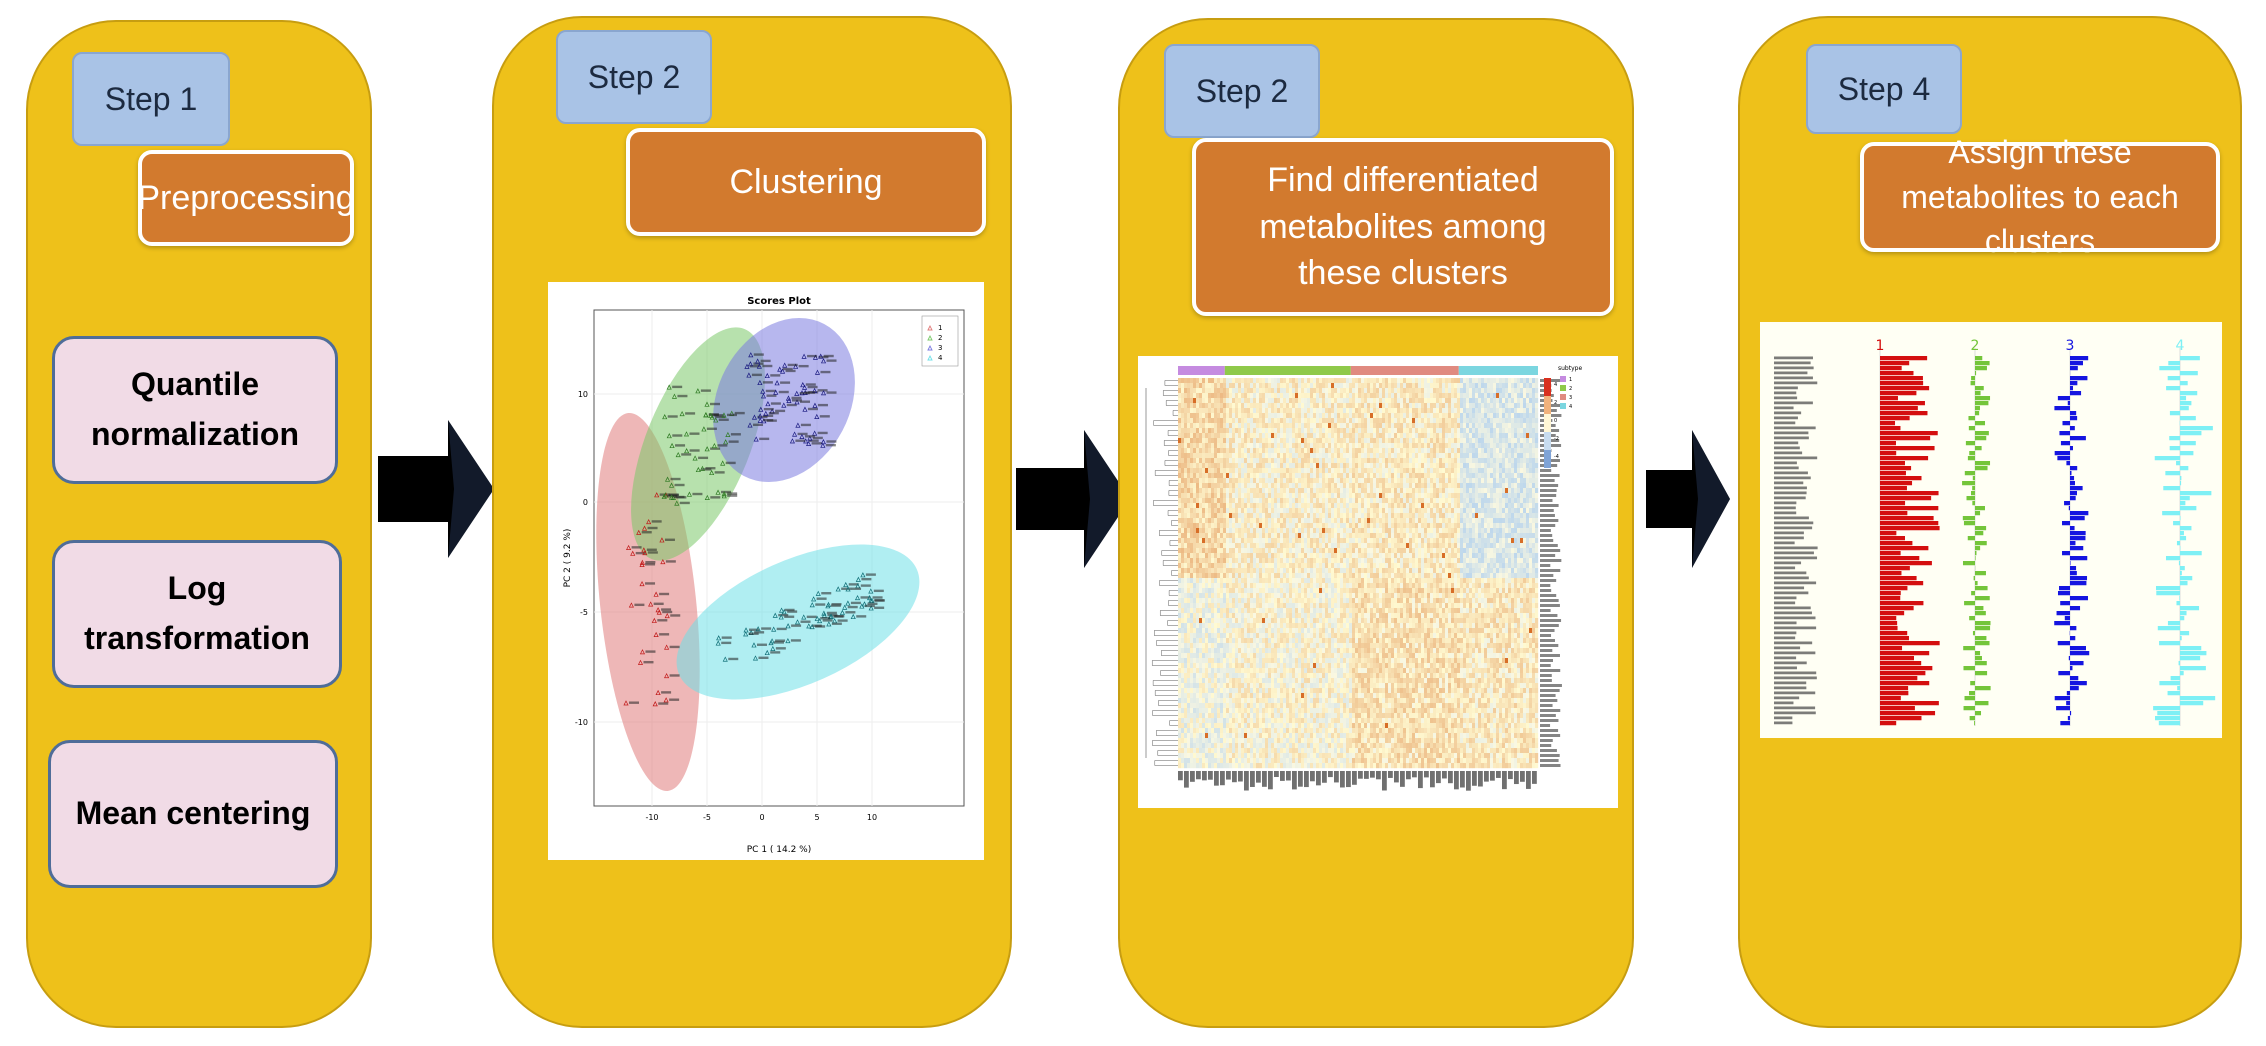 The height and width of the screenshot is (1046, 2266). Describe the element at coordinates (940, 348) in the screenshot. I see `scores-legend-label: 3` at that location.